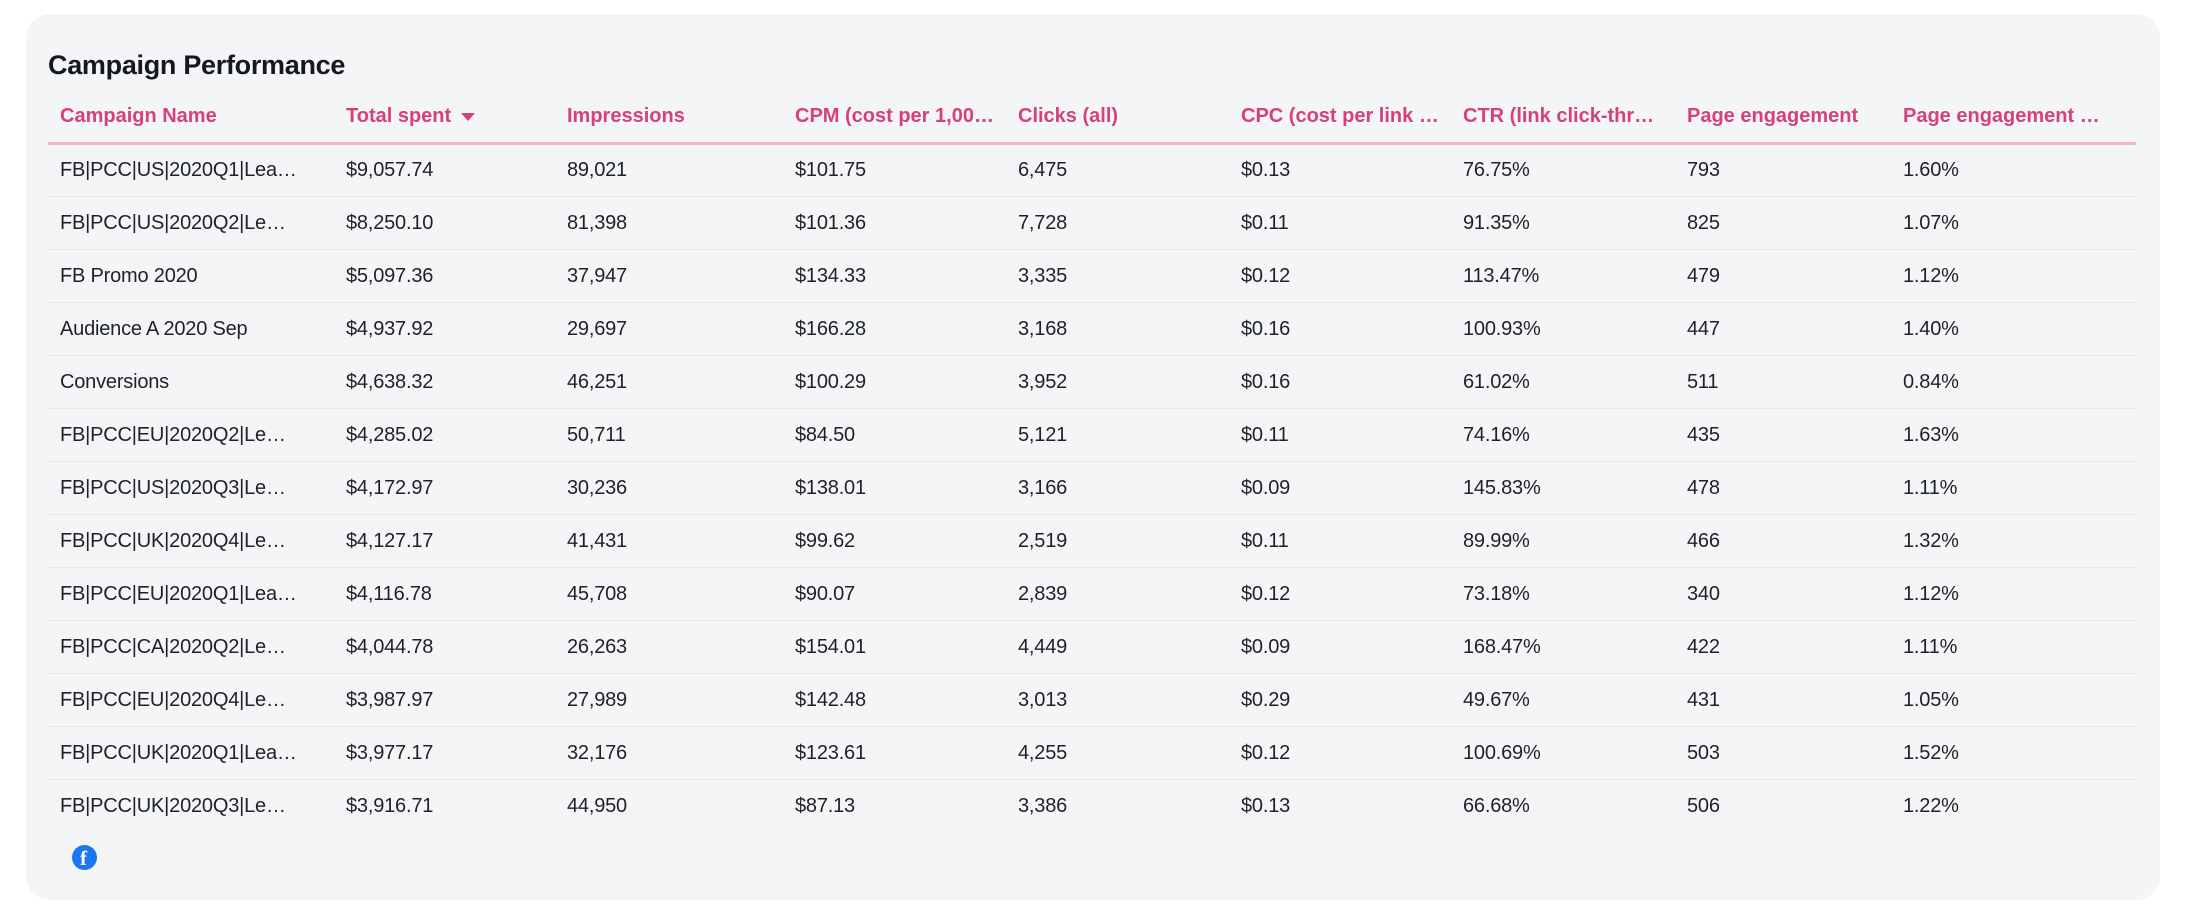  What do you see at coordinates (197, 65) in the screenshot?
I see `page-title: Campaign Performance` at bounding box center [197, 65].